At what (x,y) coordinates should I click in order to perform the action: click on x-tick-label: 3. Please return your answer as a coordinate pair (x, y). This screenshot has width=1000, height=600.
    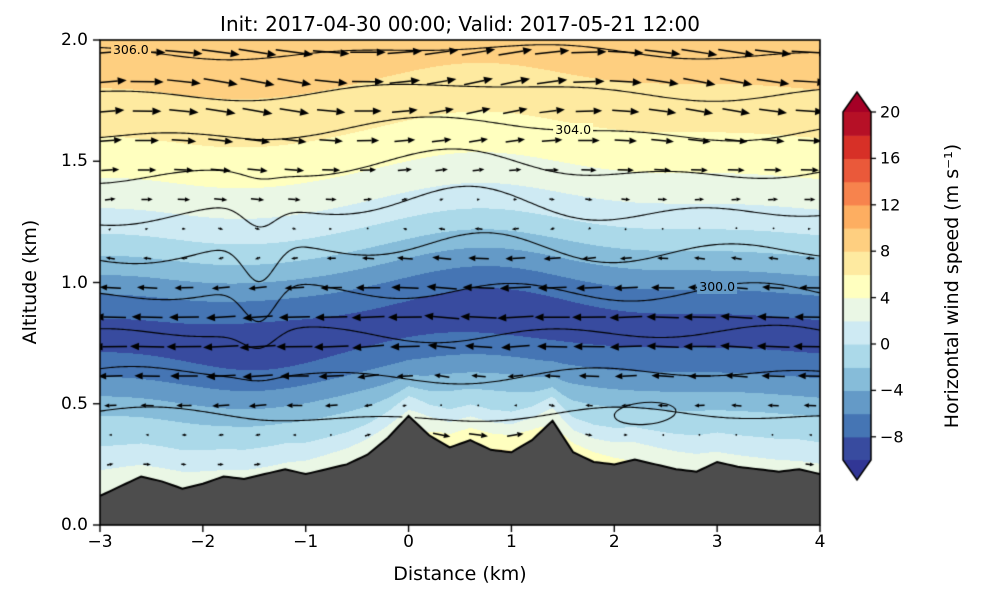
    Looking at the image, I should click on (717, 542).